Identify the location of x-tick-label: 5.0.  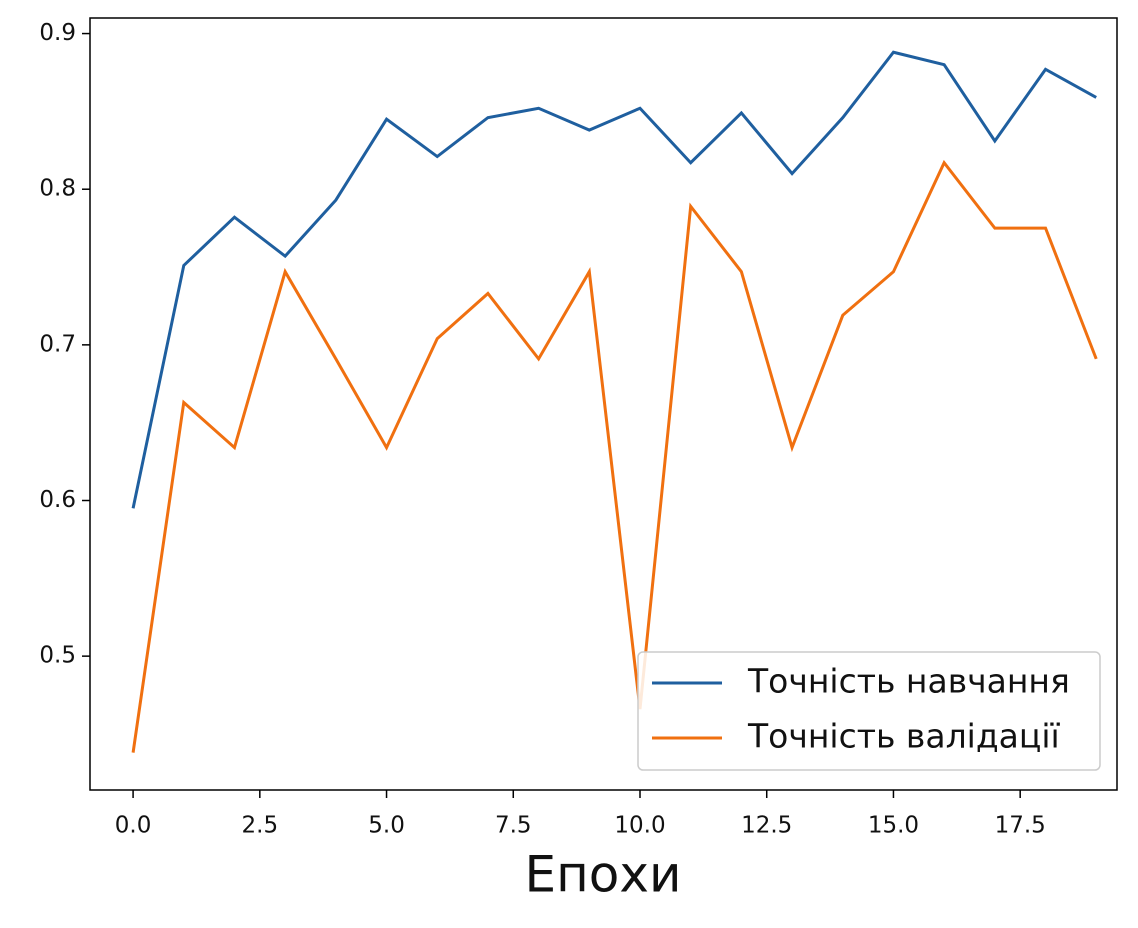
(386, 826).